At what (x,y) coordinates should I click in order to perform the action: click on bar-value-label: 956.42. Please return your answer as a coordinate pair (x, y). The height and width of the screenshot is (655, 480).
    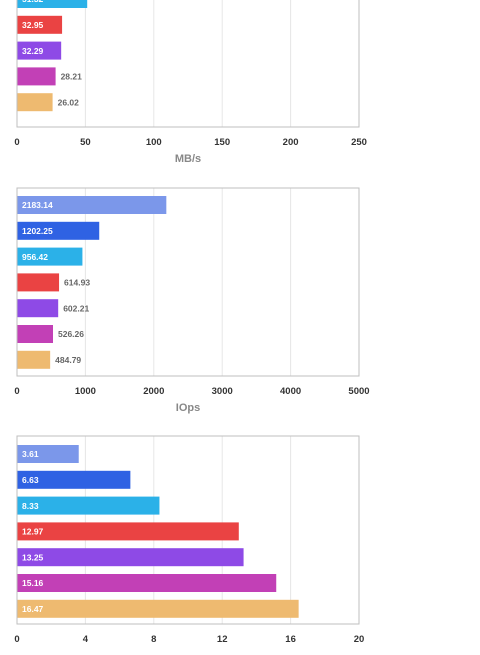
    Looking at the image, I should click on (35, 257).